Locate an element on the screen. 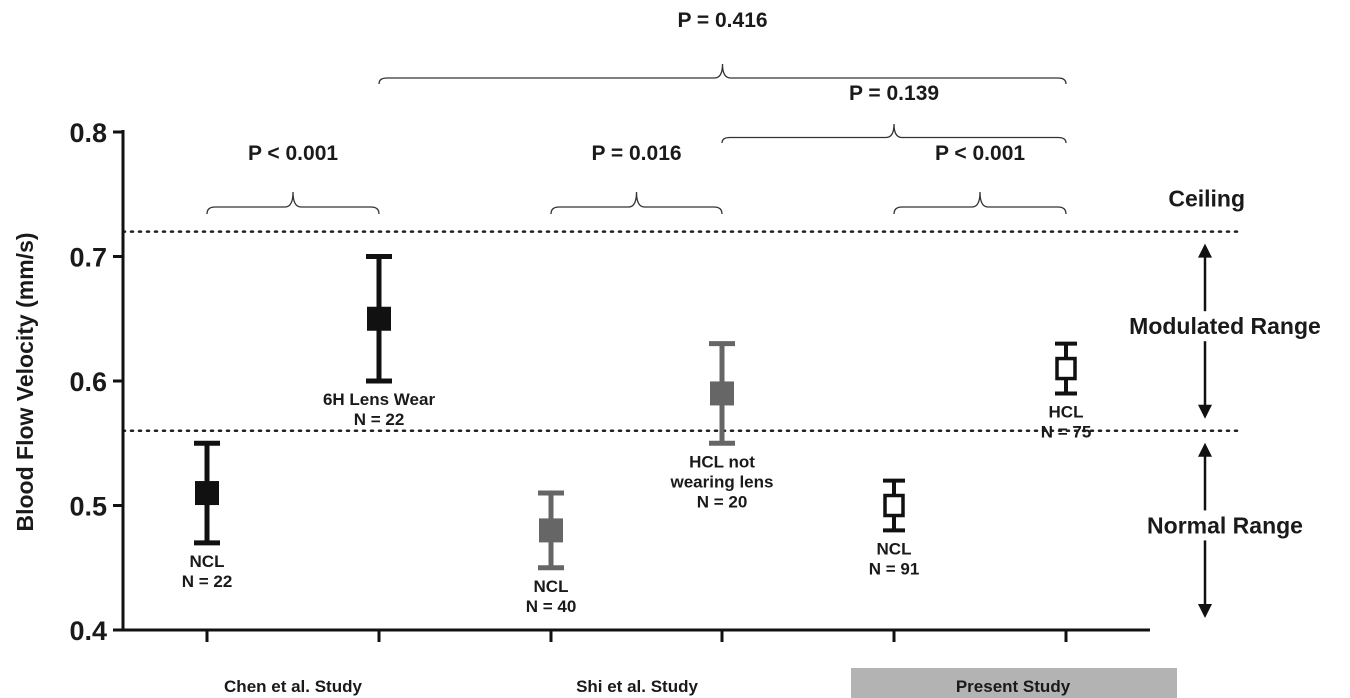 The image size is (1350, 698). y-tick-label: 0.6 is located at coordinates (88, 382).